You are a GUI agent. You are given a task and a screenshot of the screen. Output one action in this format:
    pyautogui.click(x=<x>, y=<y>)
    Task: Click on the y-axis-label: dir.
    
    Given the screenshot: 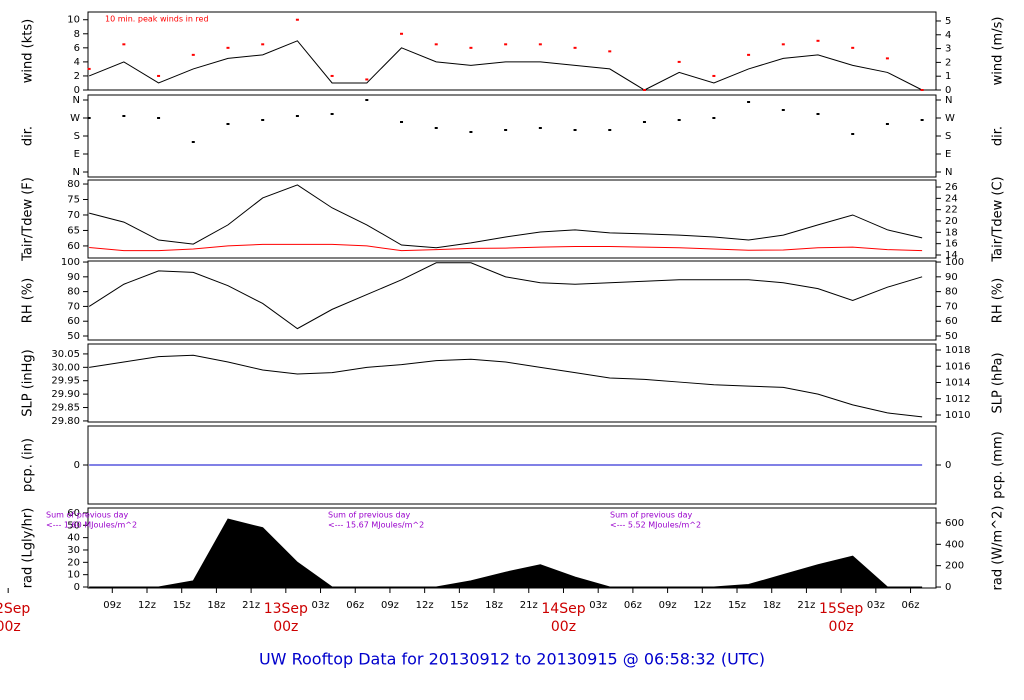 What is the action you would take?
    pyautogui.click(x=28, y=136)
    